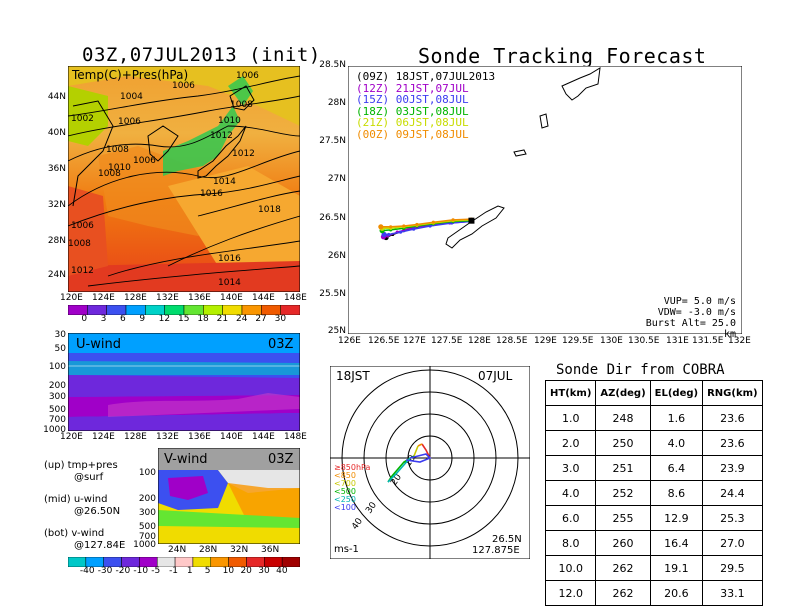 The width and height of the screenshot is (792, 612). I want to click on lat-tick: 36N, so click(56, 169).